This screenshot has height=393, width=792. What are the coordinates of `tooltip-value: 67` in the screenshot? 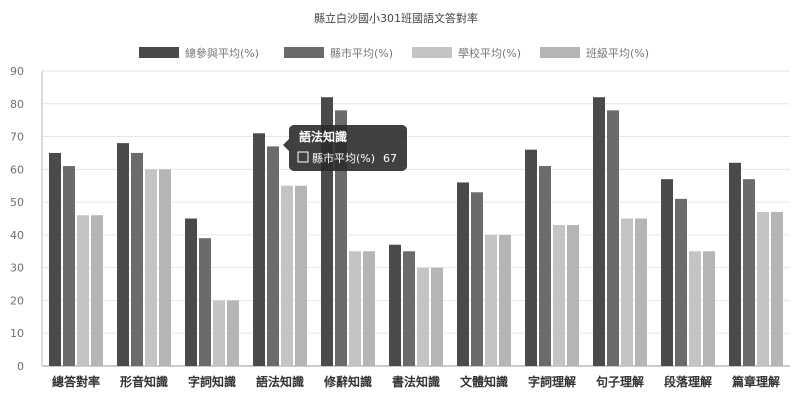 It's located at (390, 158).